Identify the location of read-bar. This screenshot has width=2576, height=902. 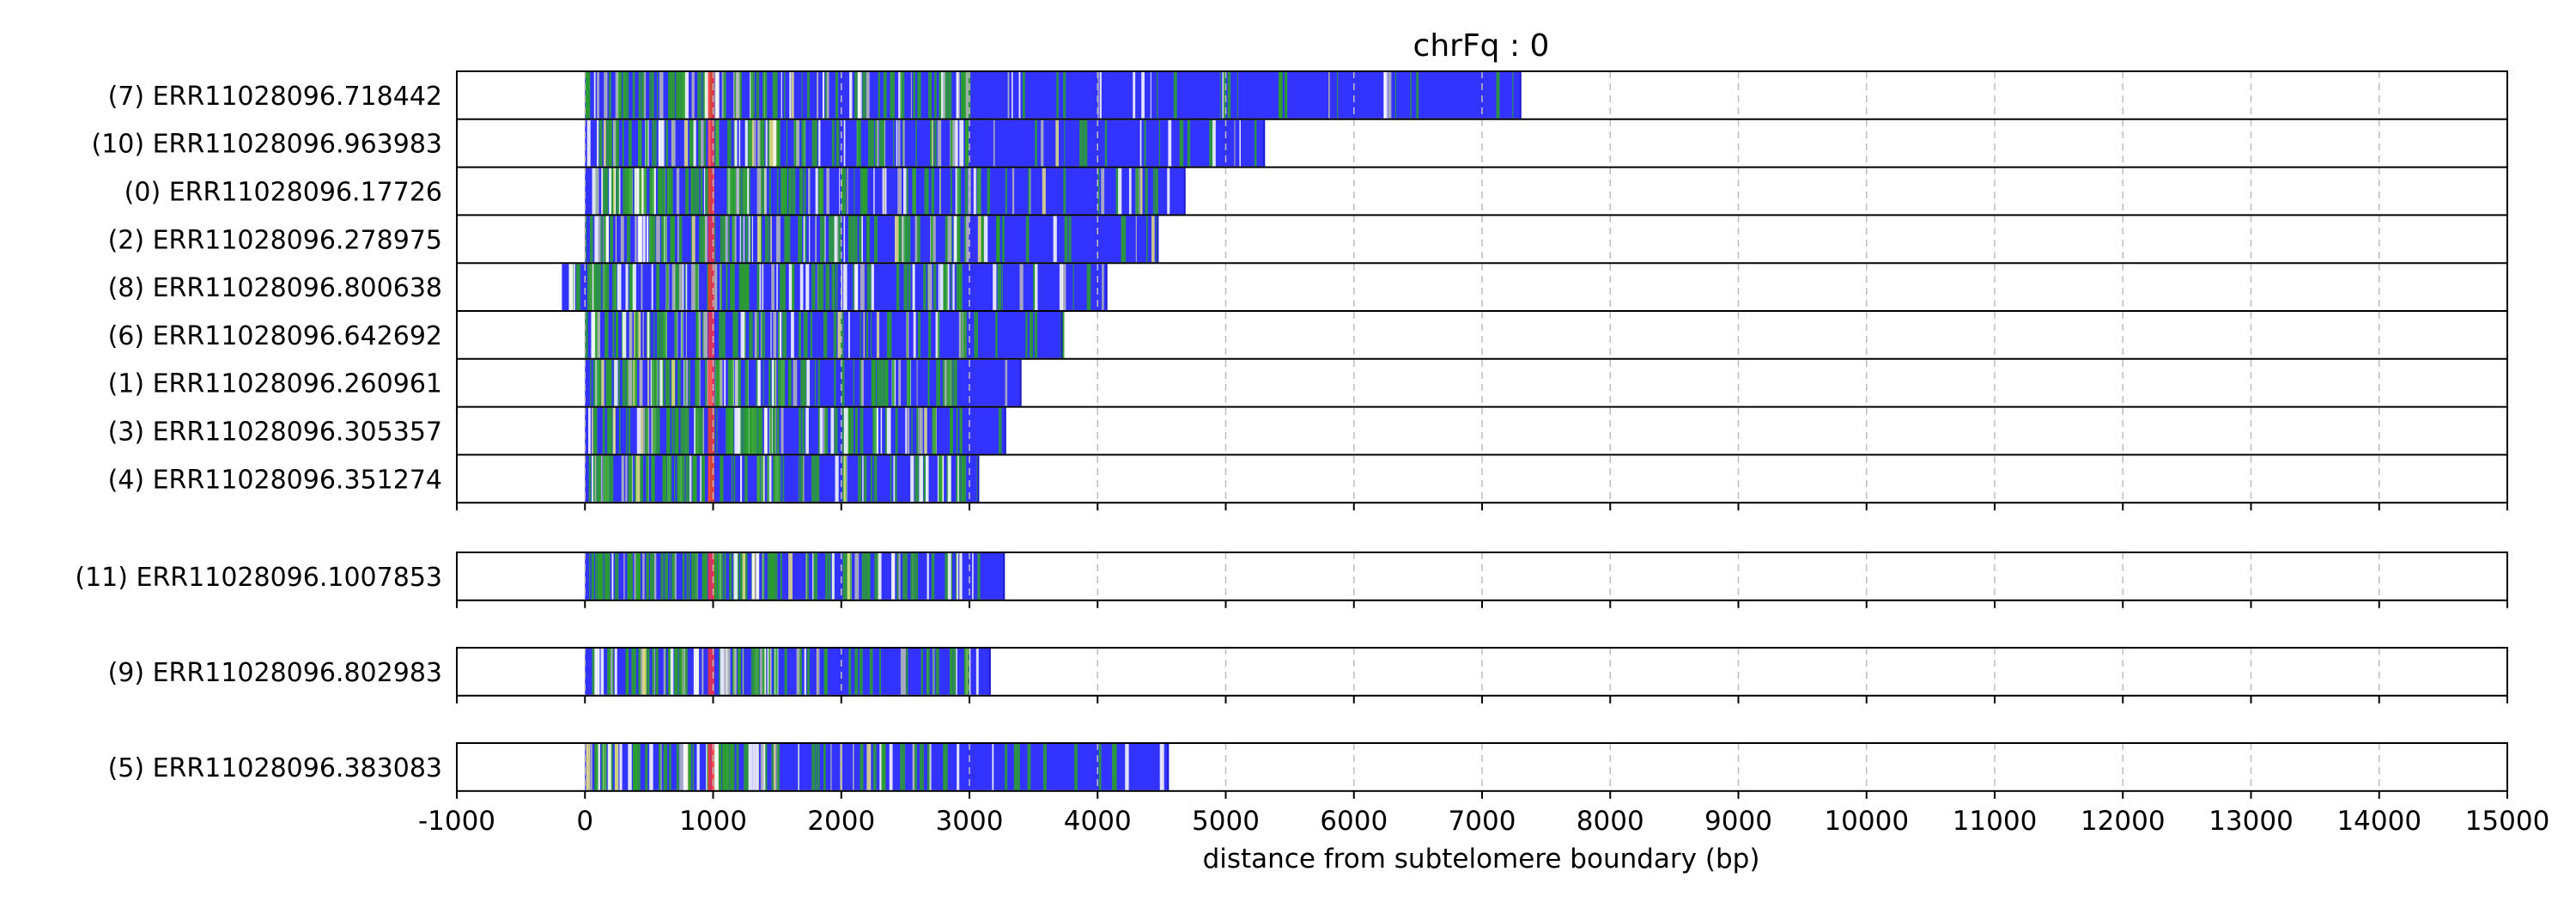
(925, 143).